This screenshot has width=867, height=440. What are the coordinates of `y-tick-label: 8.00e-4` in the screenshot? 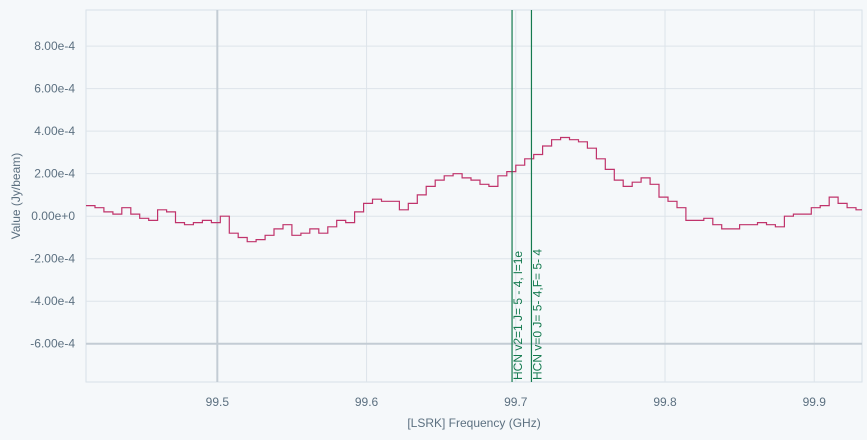 It's located at (54, 46).